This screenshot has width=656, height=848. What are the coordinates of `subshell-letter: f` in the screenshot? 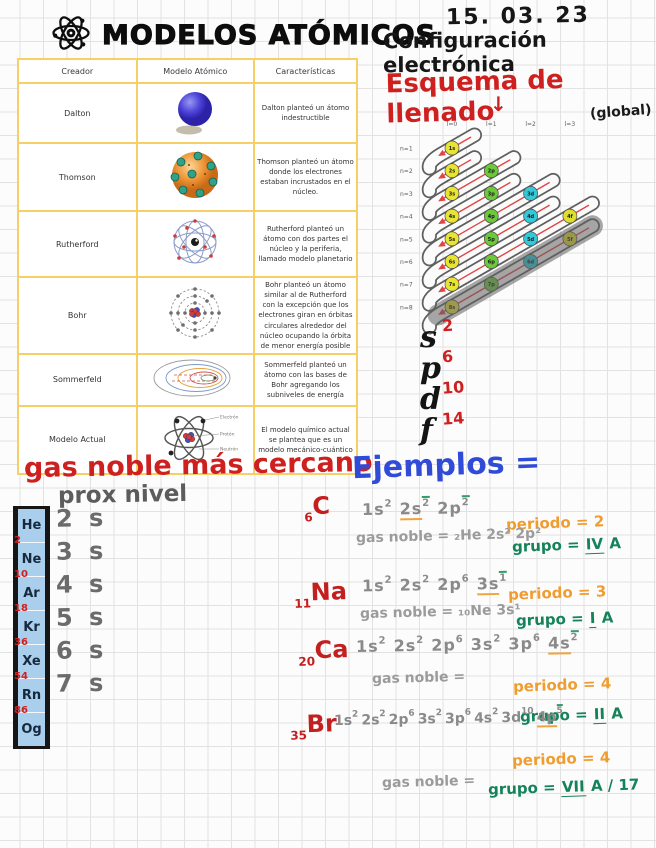 It's located at (426, 430).